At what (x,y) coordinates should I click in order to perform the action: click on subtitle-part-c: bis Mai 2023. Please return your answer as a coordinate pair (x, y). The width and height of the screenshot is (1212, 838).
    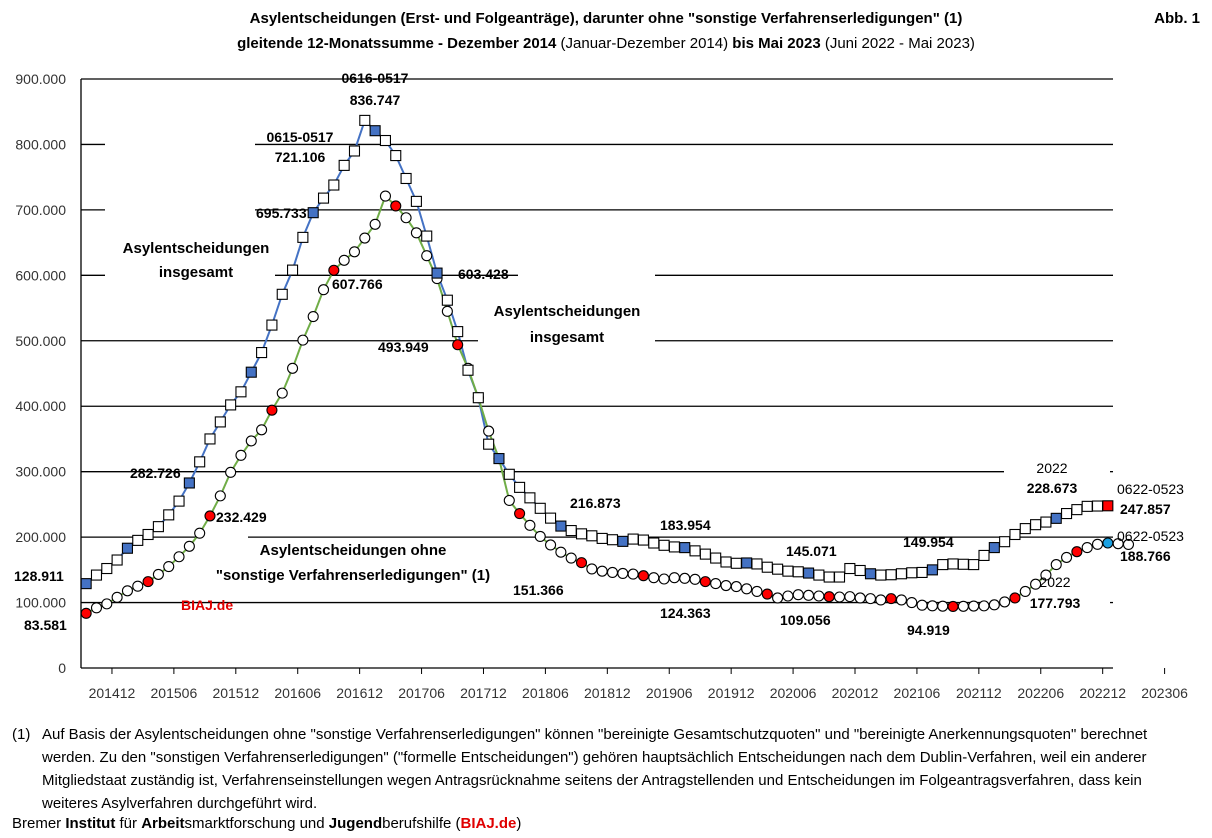
    Looking at the image, I should click on (776, 43).